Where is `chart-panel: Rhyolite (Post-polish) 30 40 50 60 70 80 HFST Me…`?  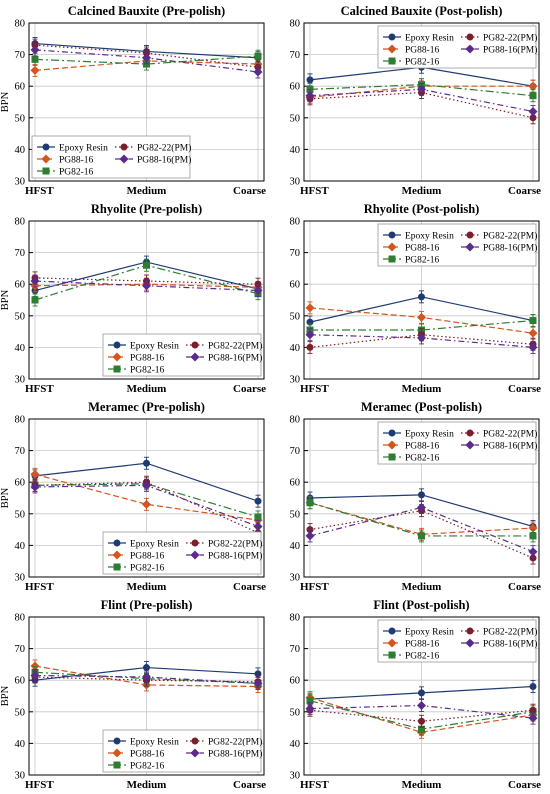 chart-panel: Rhyolite (Post-polish) 30 40 50 60 70 80 HFST Me… is located at coordinates (416, 298).